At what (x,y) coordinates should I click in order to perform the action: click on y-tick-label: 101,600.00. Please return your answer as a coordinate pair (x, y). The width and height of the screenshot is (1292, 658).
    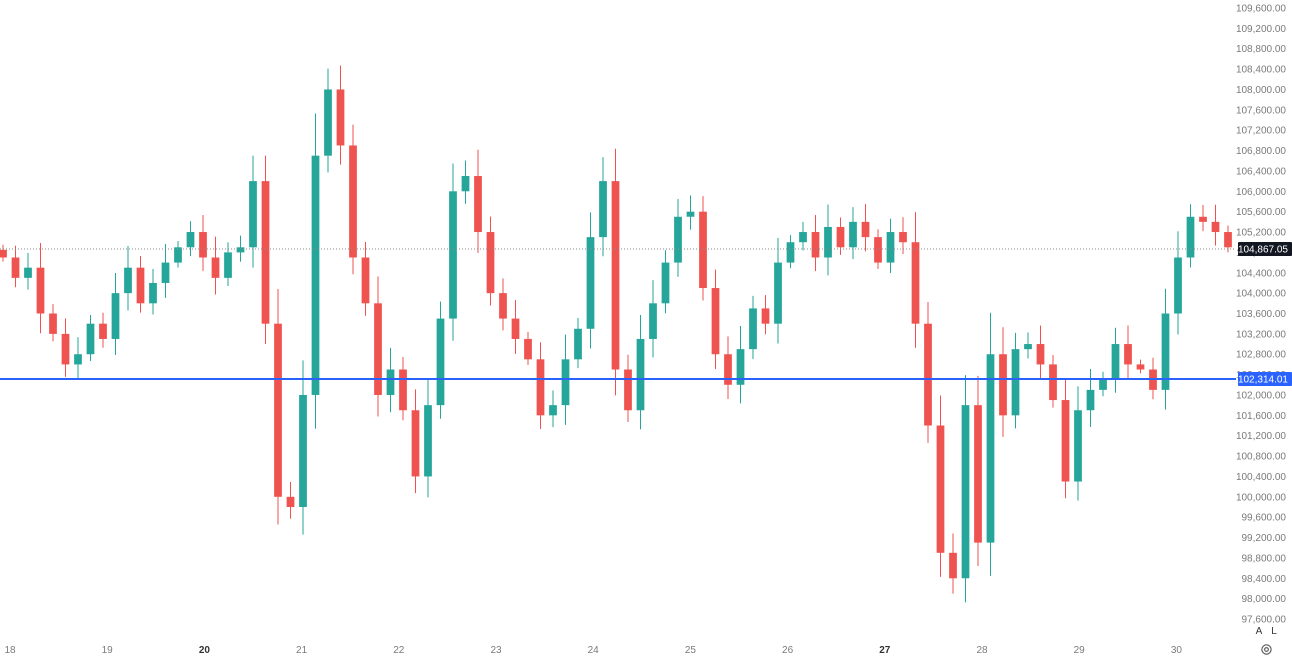
    Looking at the image, I should click on (1261, 416).